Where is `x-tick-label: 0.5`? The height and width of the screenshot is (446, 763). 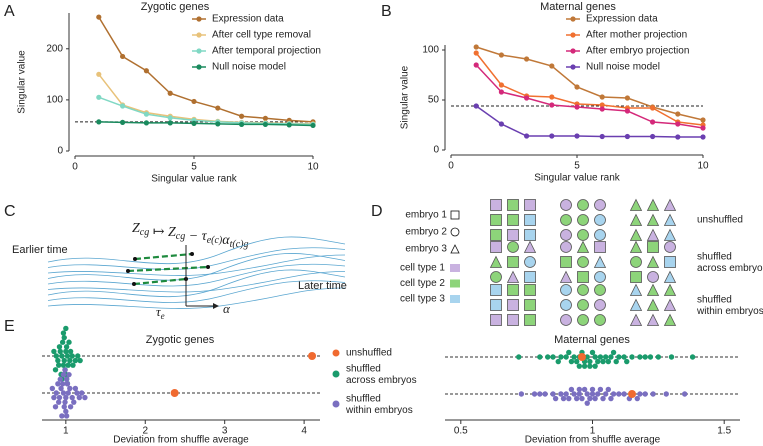 x-tick-label: 0.5 is located at coordinates (461, 431).